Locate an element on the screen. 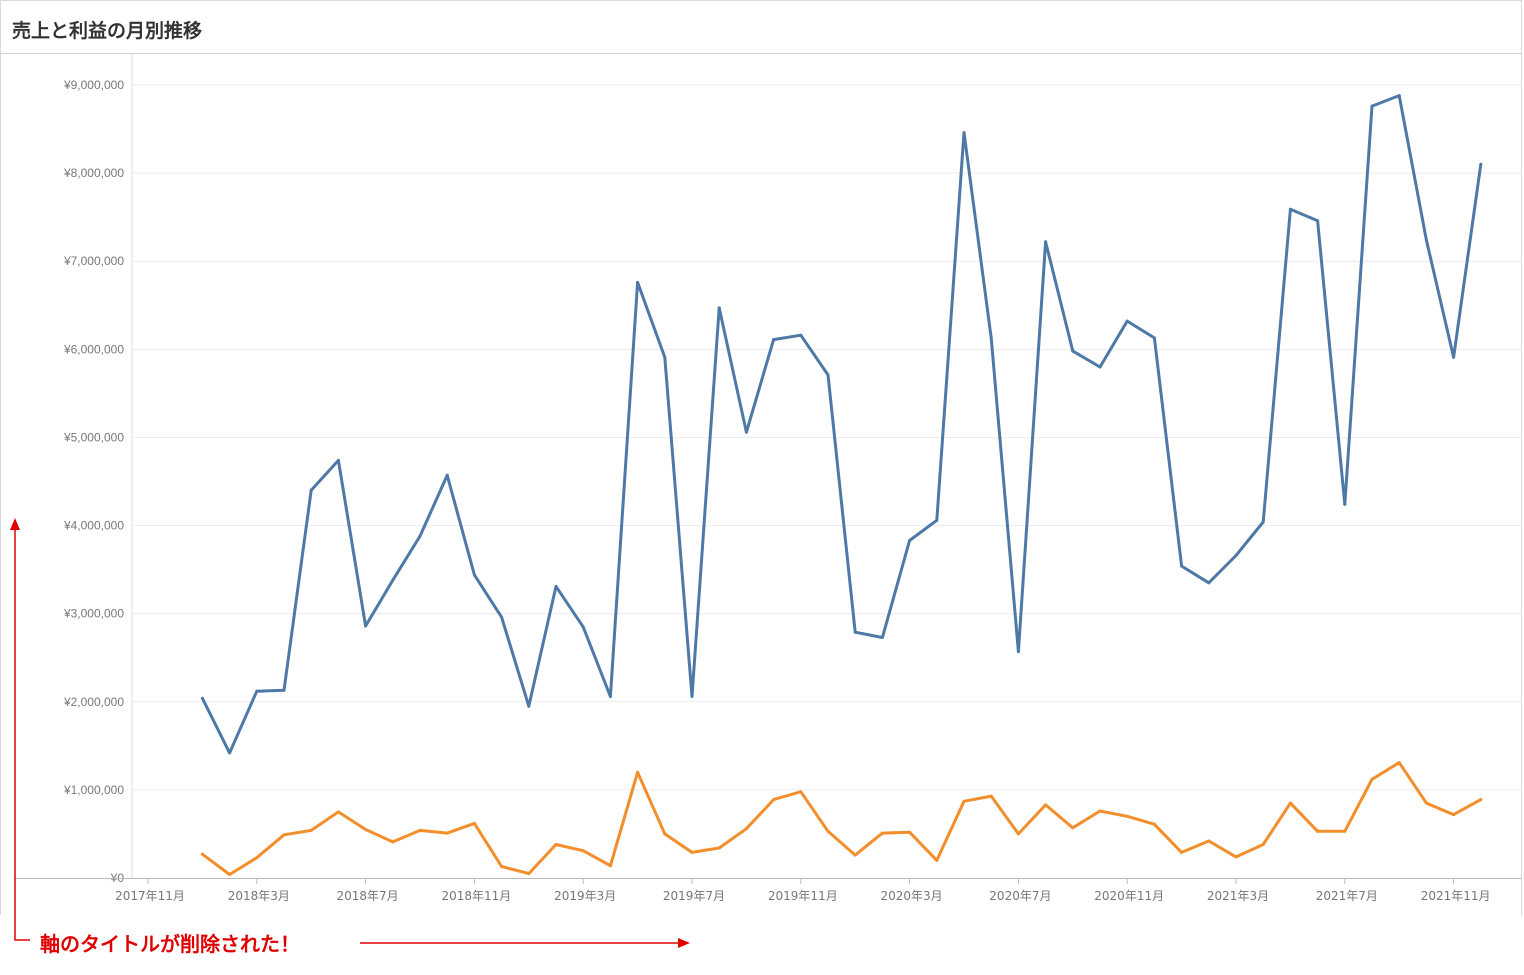 This screenshot has width=1524, height=975. annotation-text: 軸のタイトルが削除された！ is located at coordinates (170, 944).